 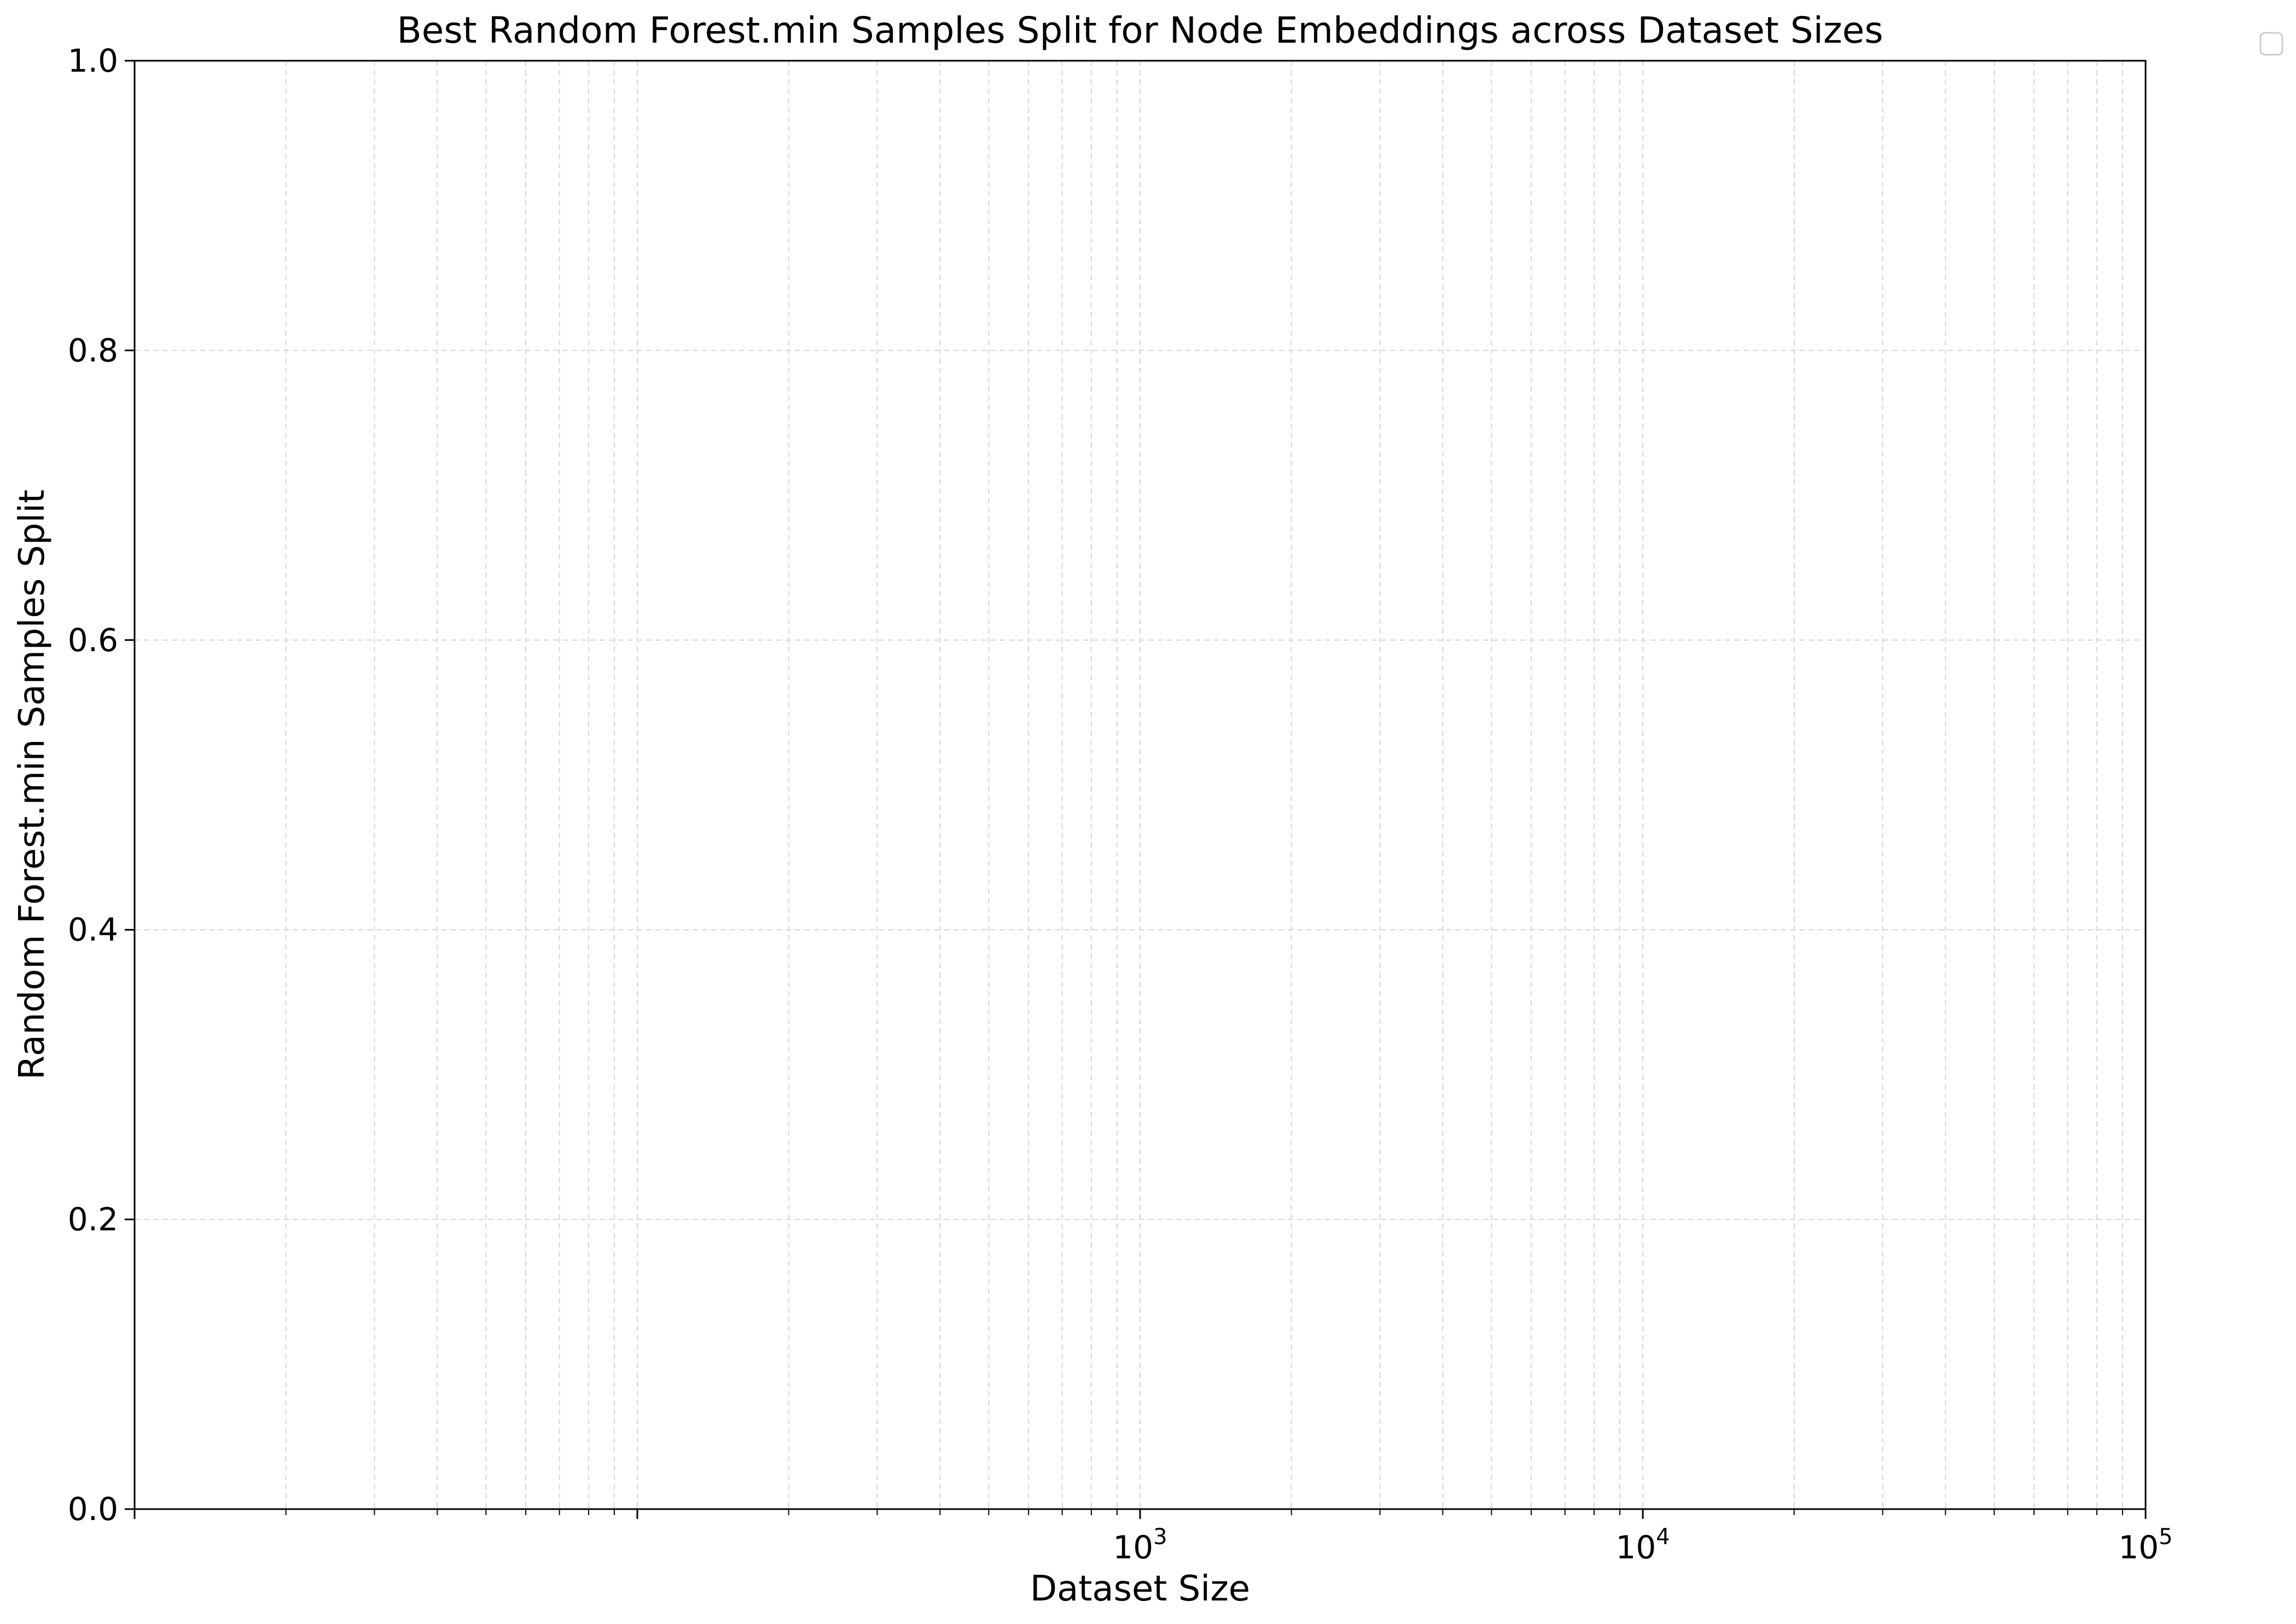 I want to click on y-axis-label: Random Forest.min Samples Split, so click(x=32, y=785).